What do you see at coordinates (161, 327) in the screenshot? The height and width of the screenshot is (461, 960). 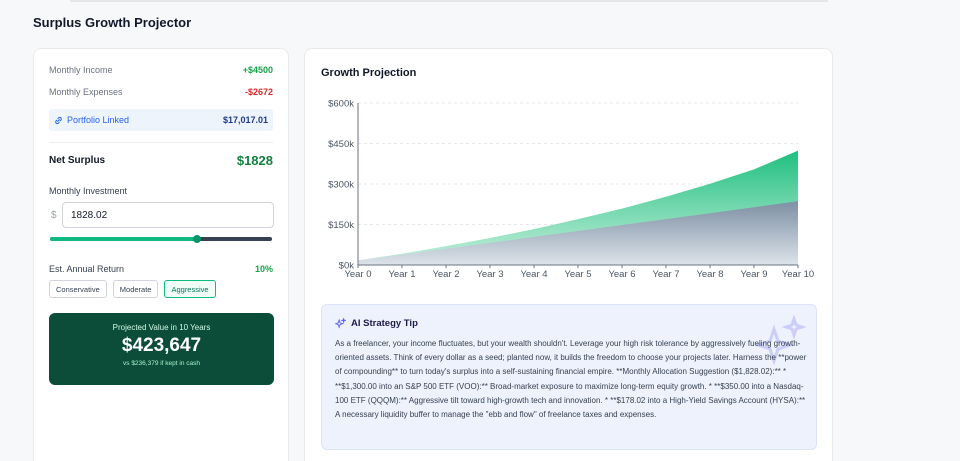 I see `projected-value-title: Projected Value in 10 Years` at bounding box center [161, 327].